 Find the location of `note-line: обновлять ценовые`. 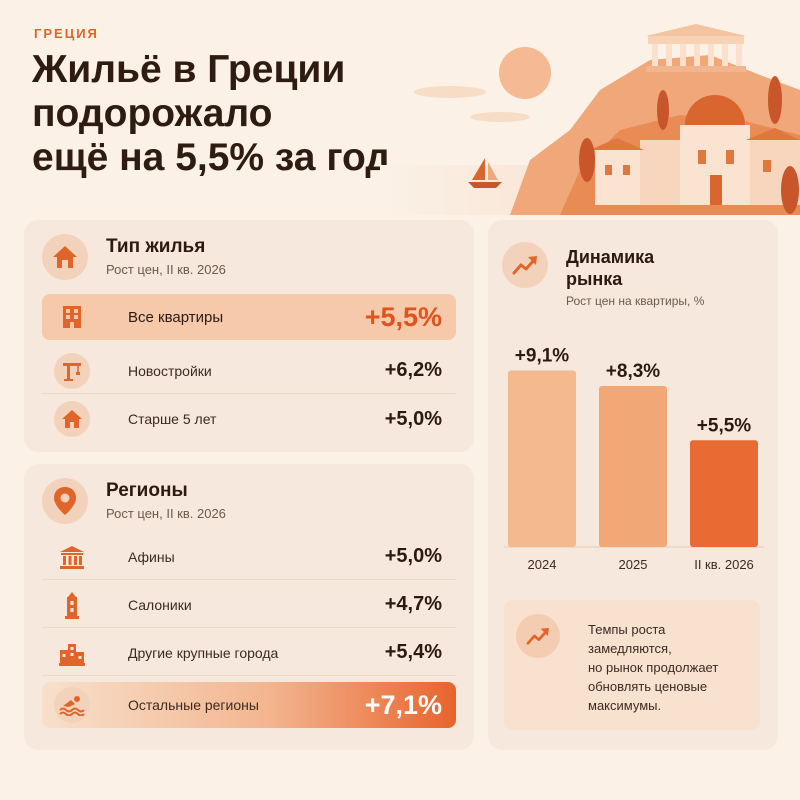

note-line: обновлять ценовые is located at coordinates (648, 686).